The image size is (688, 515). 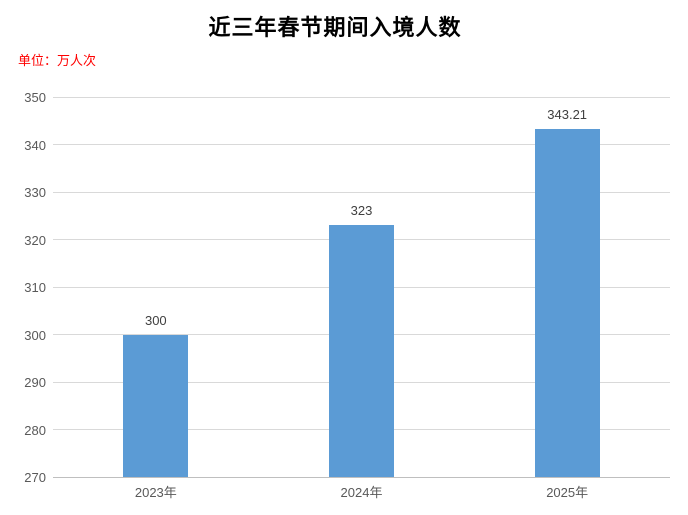 I want to click on y-axis-tick-label: 270, so click(x=35, y=477).